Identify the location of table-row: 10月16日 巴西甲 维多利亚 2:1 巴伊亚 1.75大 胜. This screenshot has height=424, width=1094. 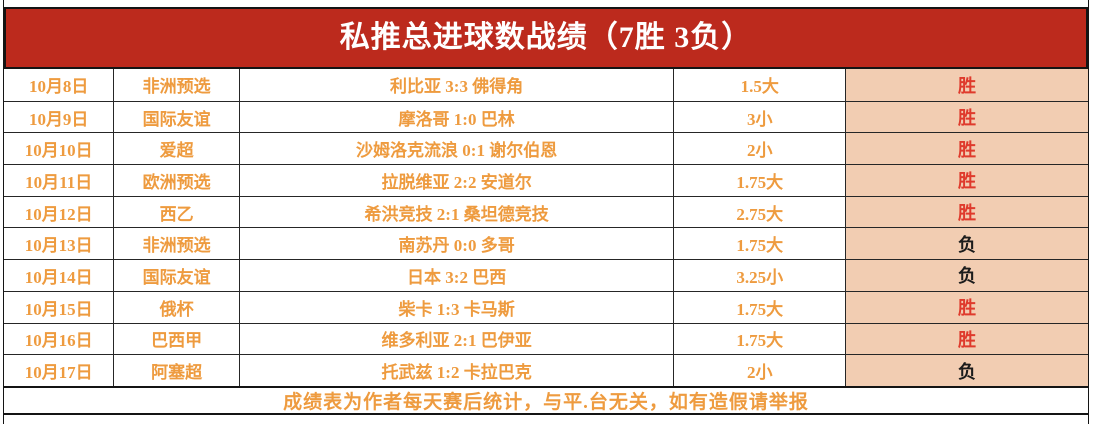
(546, 338).